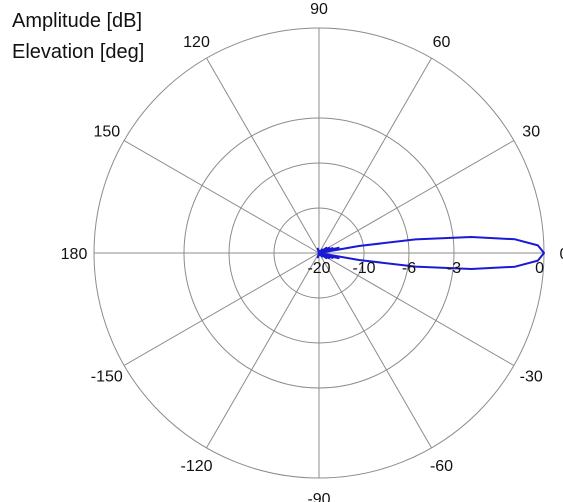 Image resolution: width=563 pixels, height=502 pixels. I want to click on angle-tick-label-11: -30, so click(531, 377).